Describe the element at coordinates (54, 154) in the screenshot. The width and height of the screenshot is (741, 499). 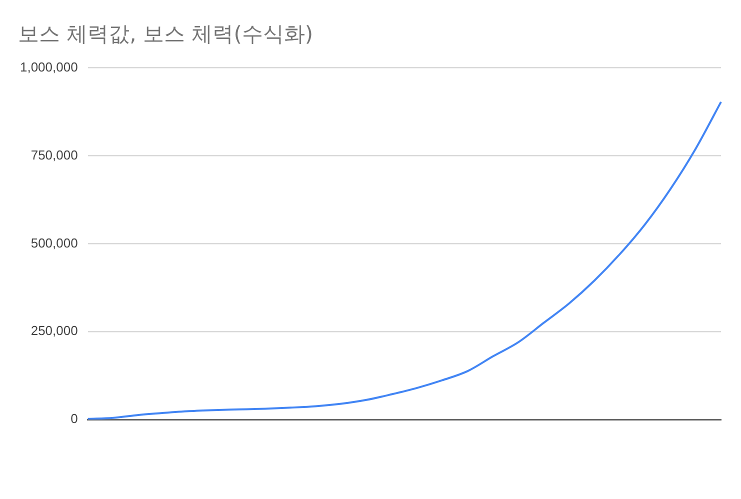
I see `y-tick-label: 750,000` at that location.